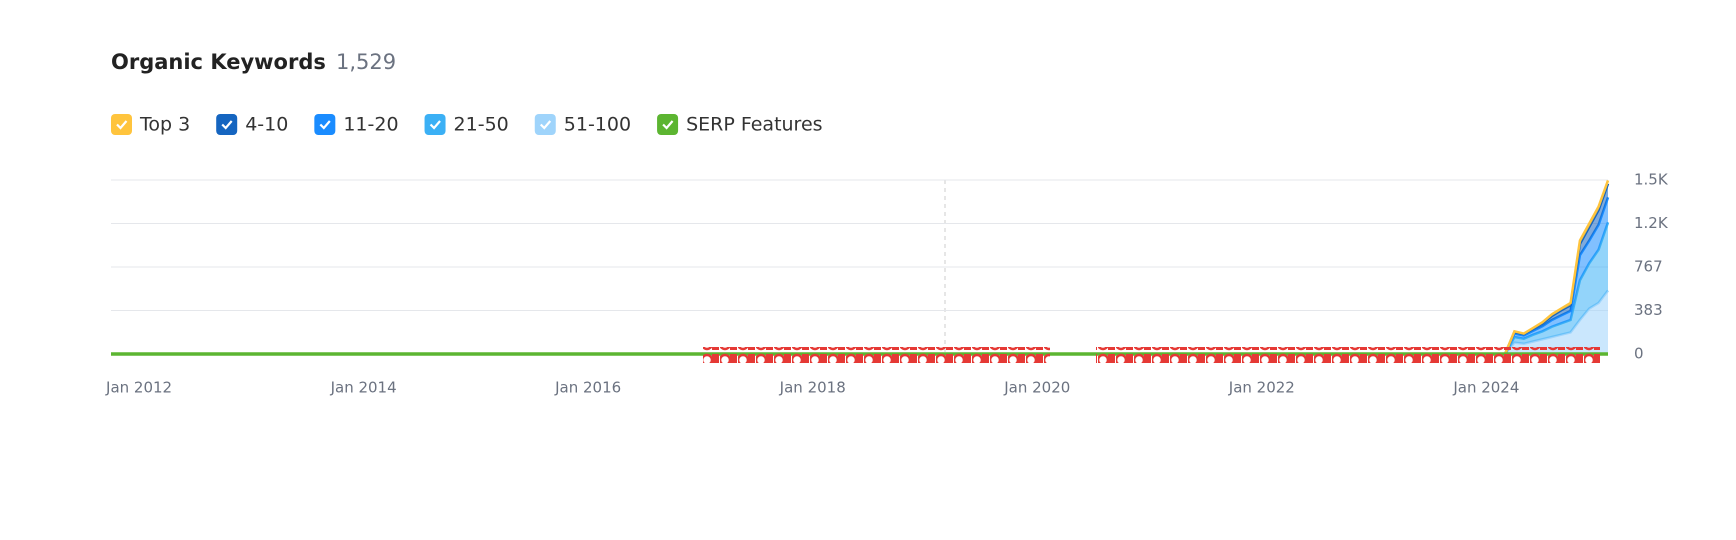  What do you see at coordinates (1651, 223) in the screenshot?
I see `y-tick-label: 1.2K` at bounding box center [1651, 223].